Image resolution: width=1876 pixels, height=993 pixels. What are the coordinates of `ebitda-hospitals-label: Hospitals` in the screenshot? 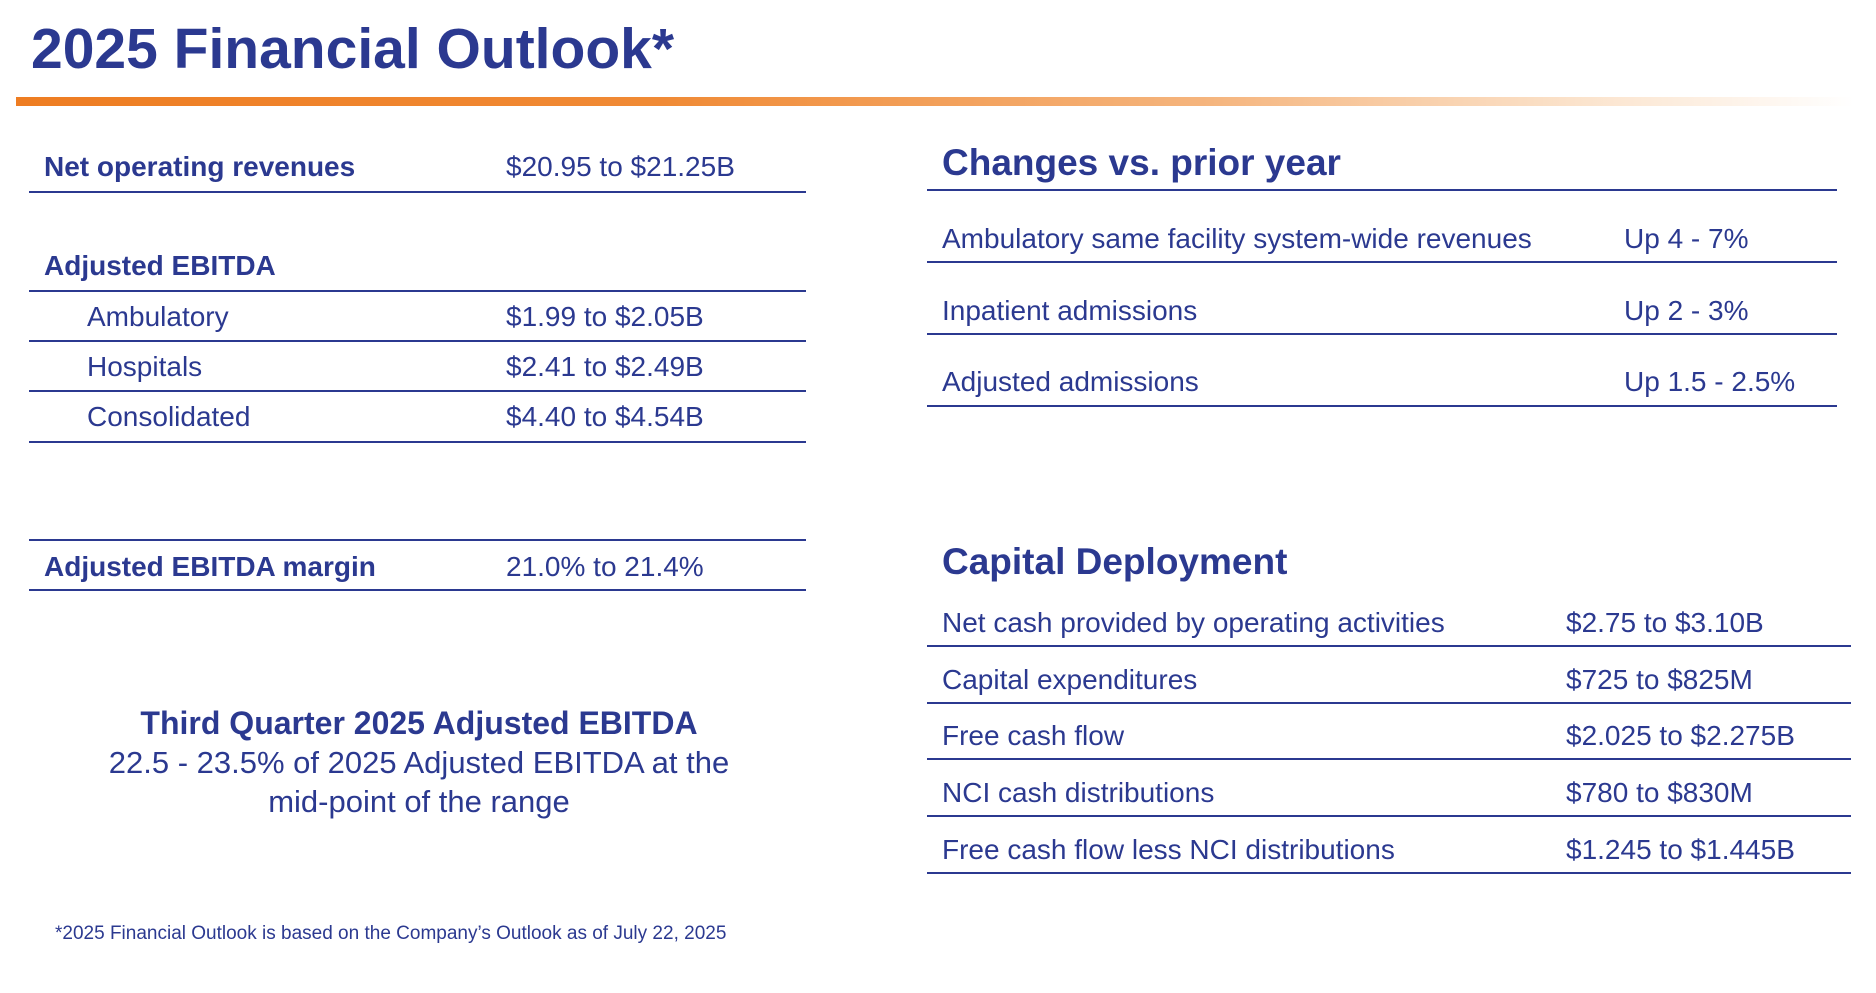 It's located at (145, 366).